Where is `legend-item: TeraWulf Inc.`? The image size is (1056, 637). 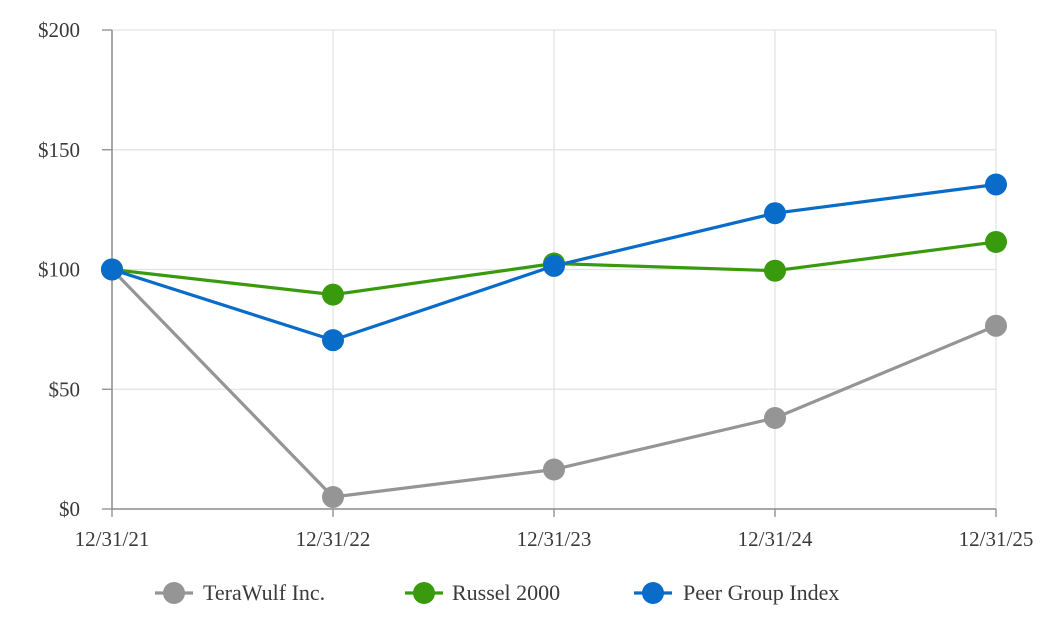
legend-item: TeraWulf Inc. is located at coordinates (240, 592).